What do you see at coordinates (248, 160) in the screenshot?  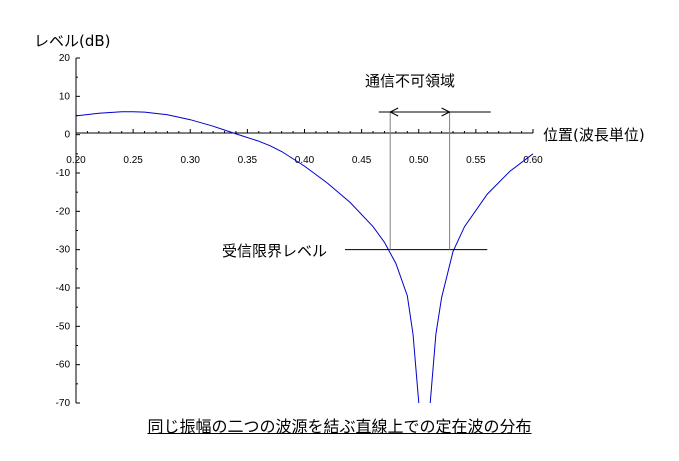 I see `x-tick-label: 0.35` at bounding box center [248, 160].